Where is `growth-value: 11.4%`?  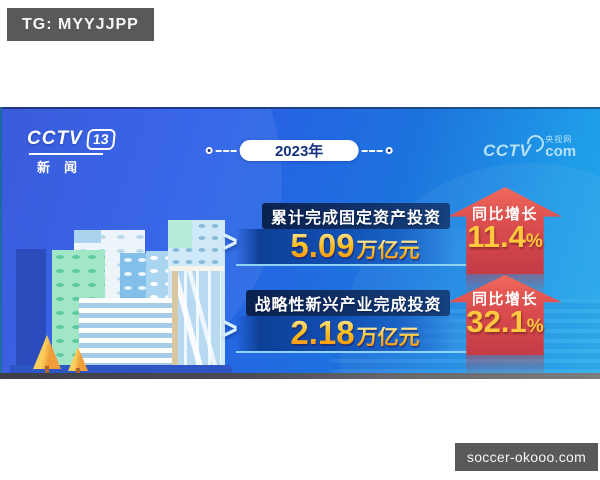 growth-value: 11.4% is located at coordinates (505, 236).